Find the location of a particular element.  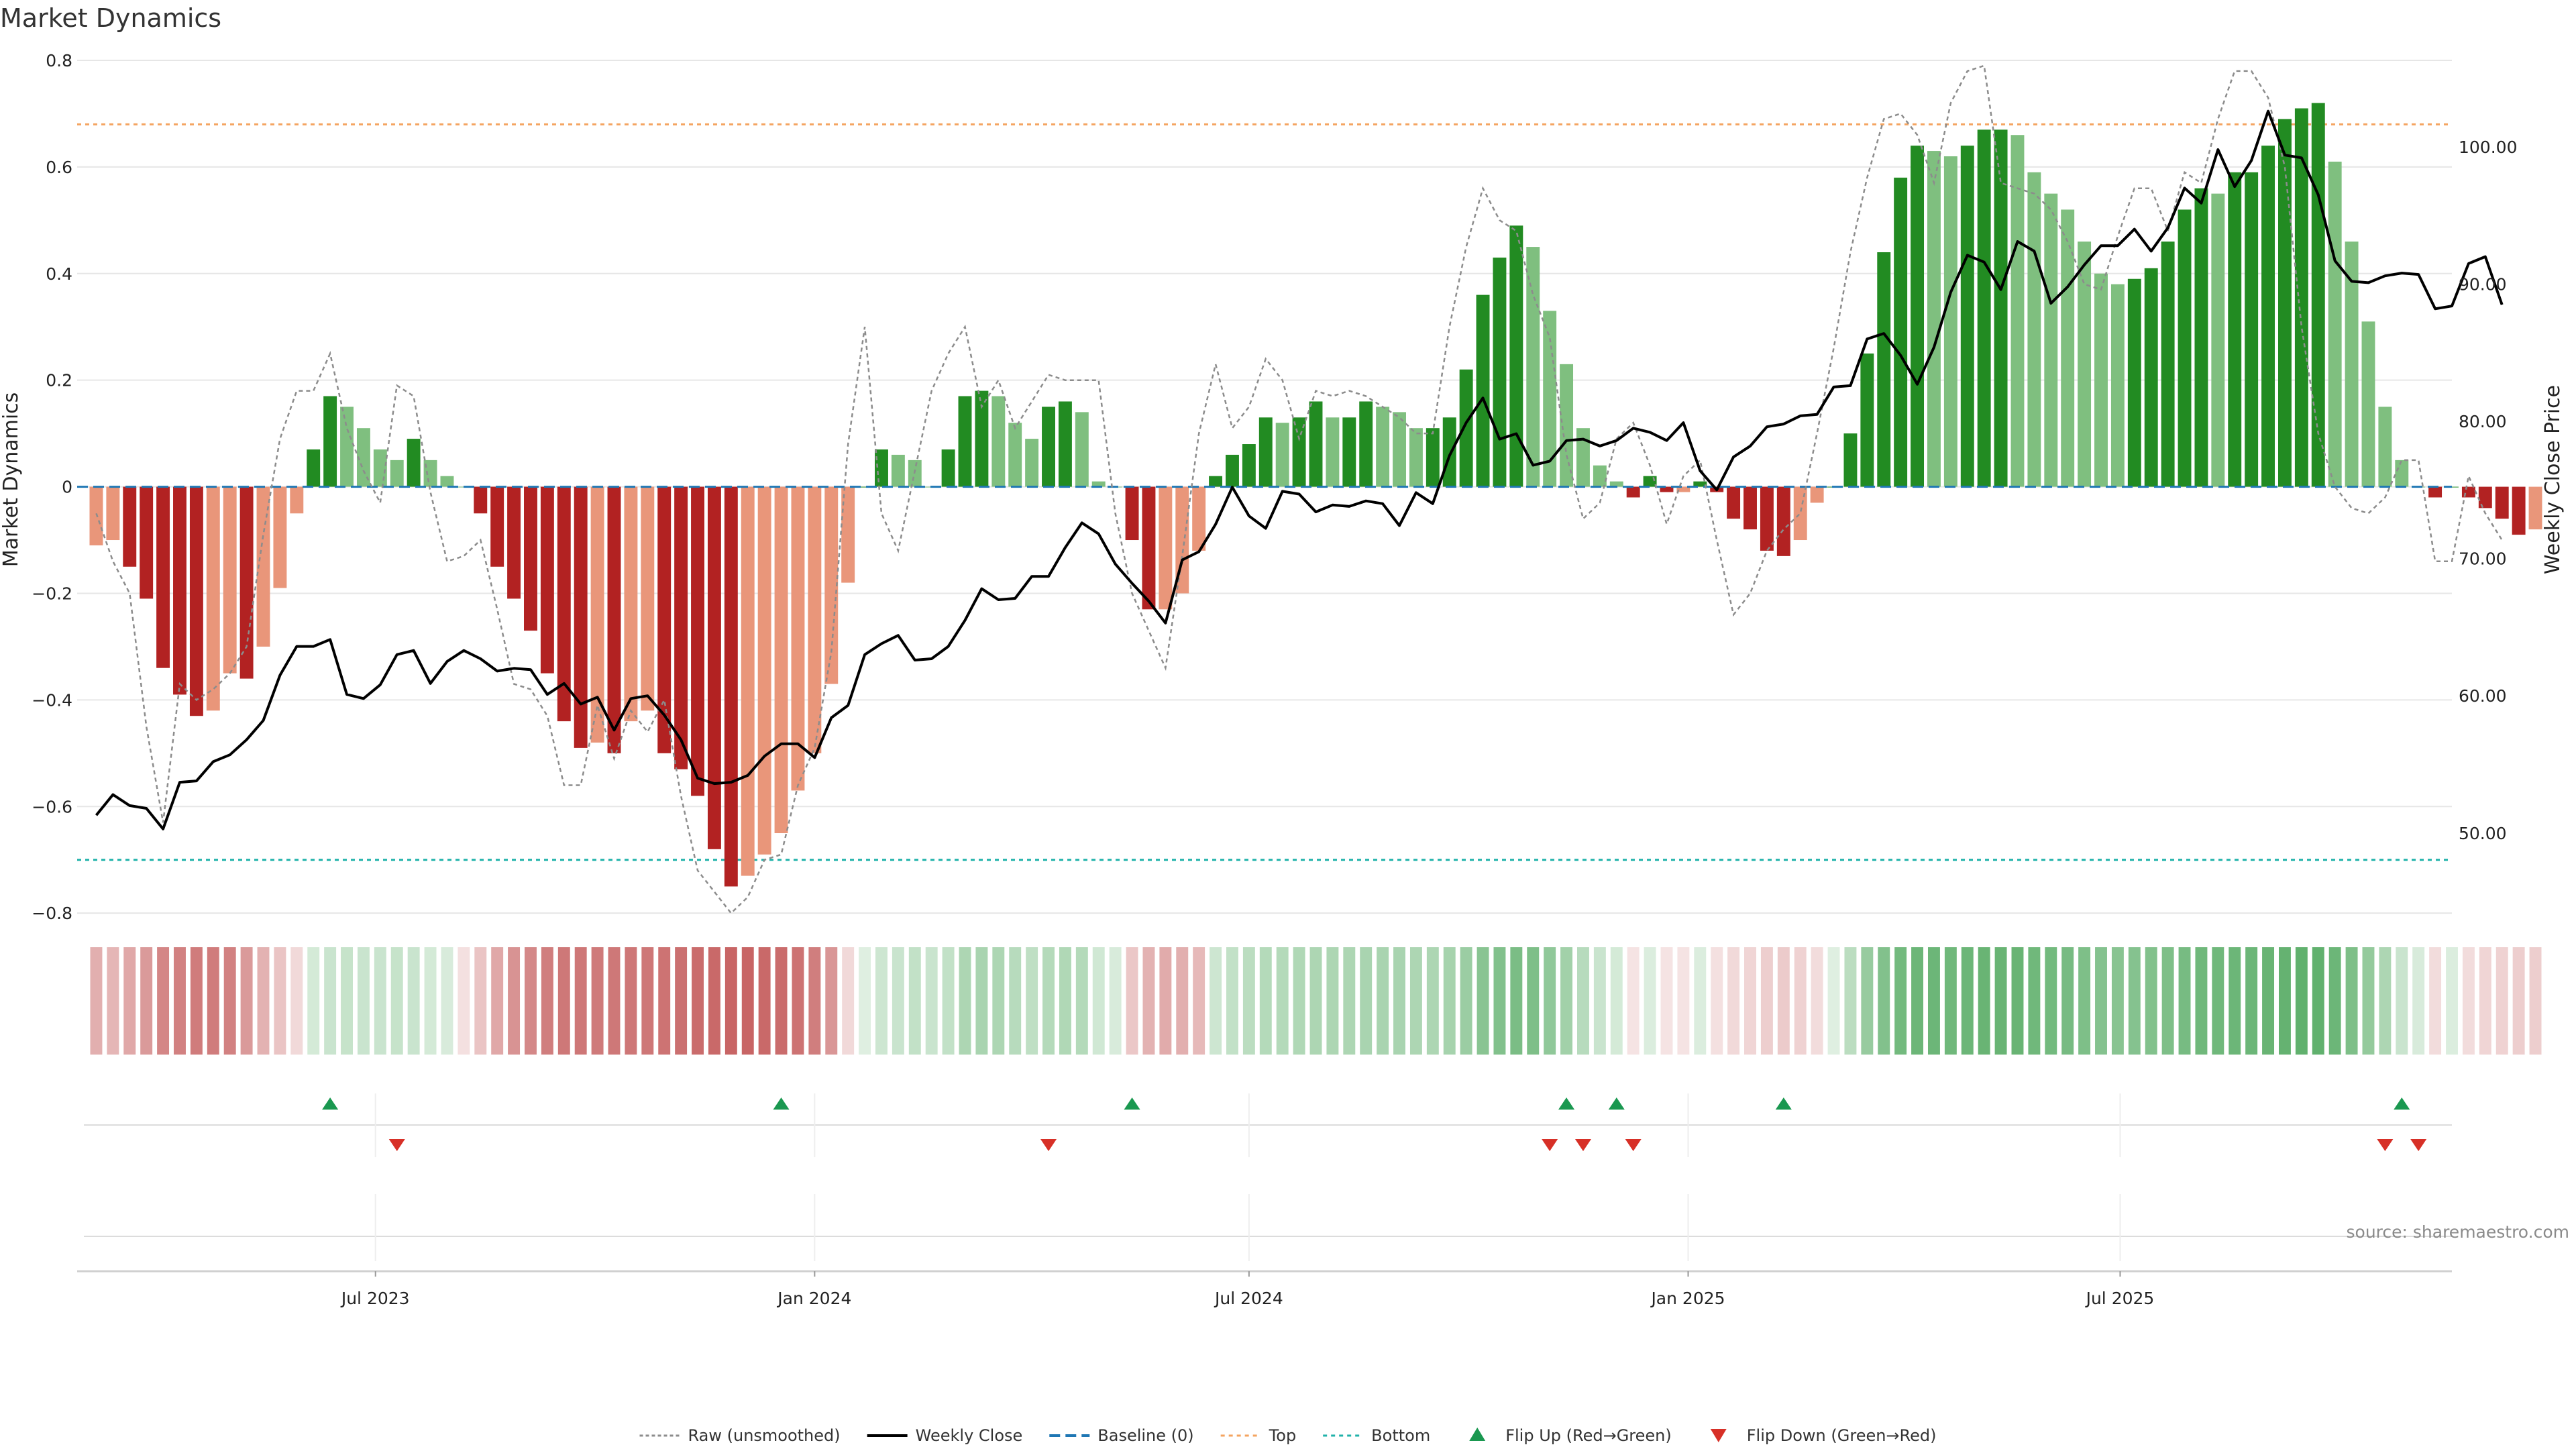

y-tick-label: −0.6 is located at coordinates (52, 806).